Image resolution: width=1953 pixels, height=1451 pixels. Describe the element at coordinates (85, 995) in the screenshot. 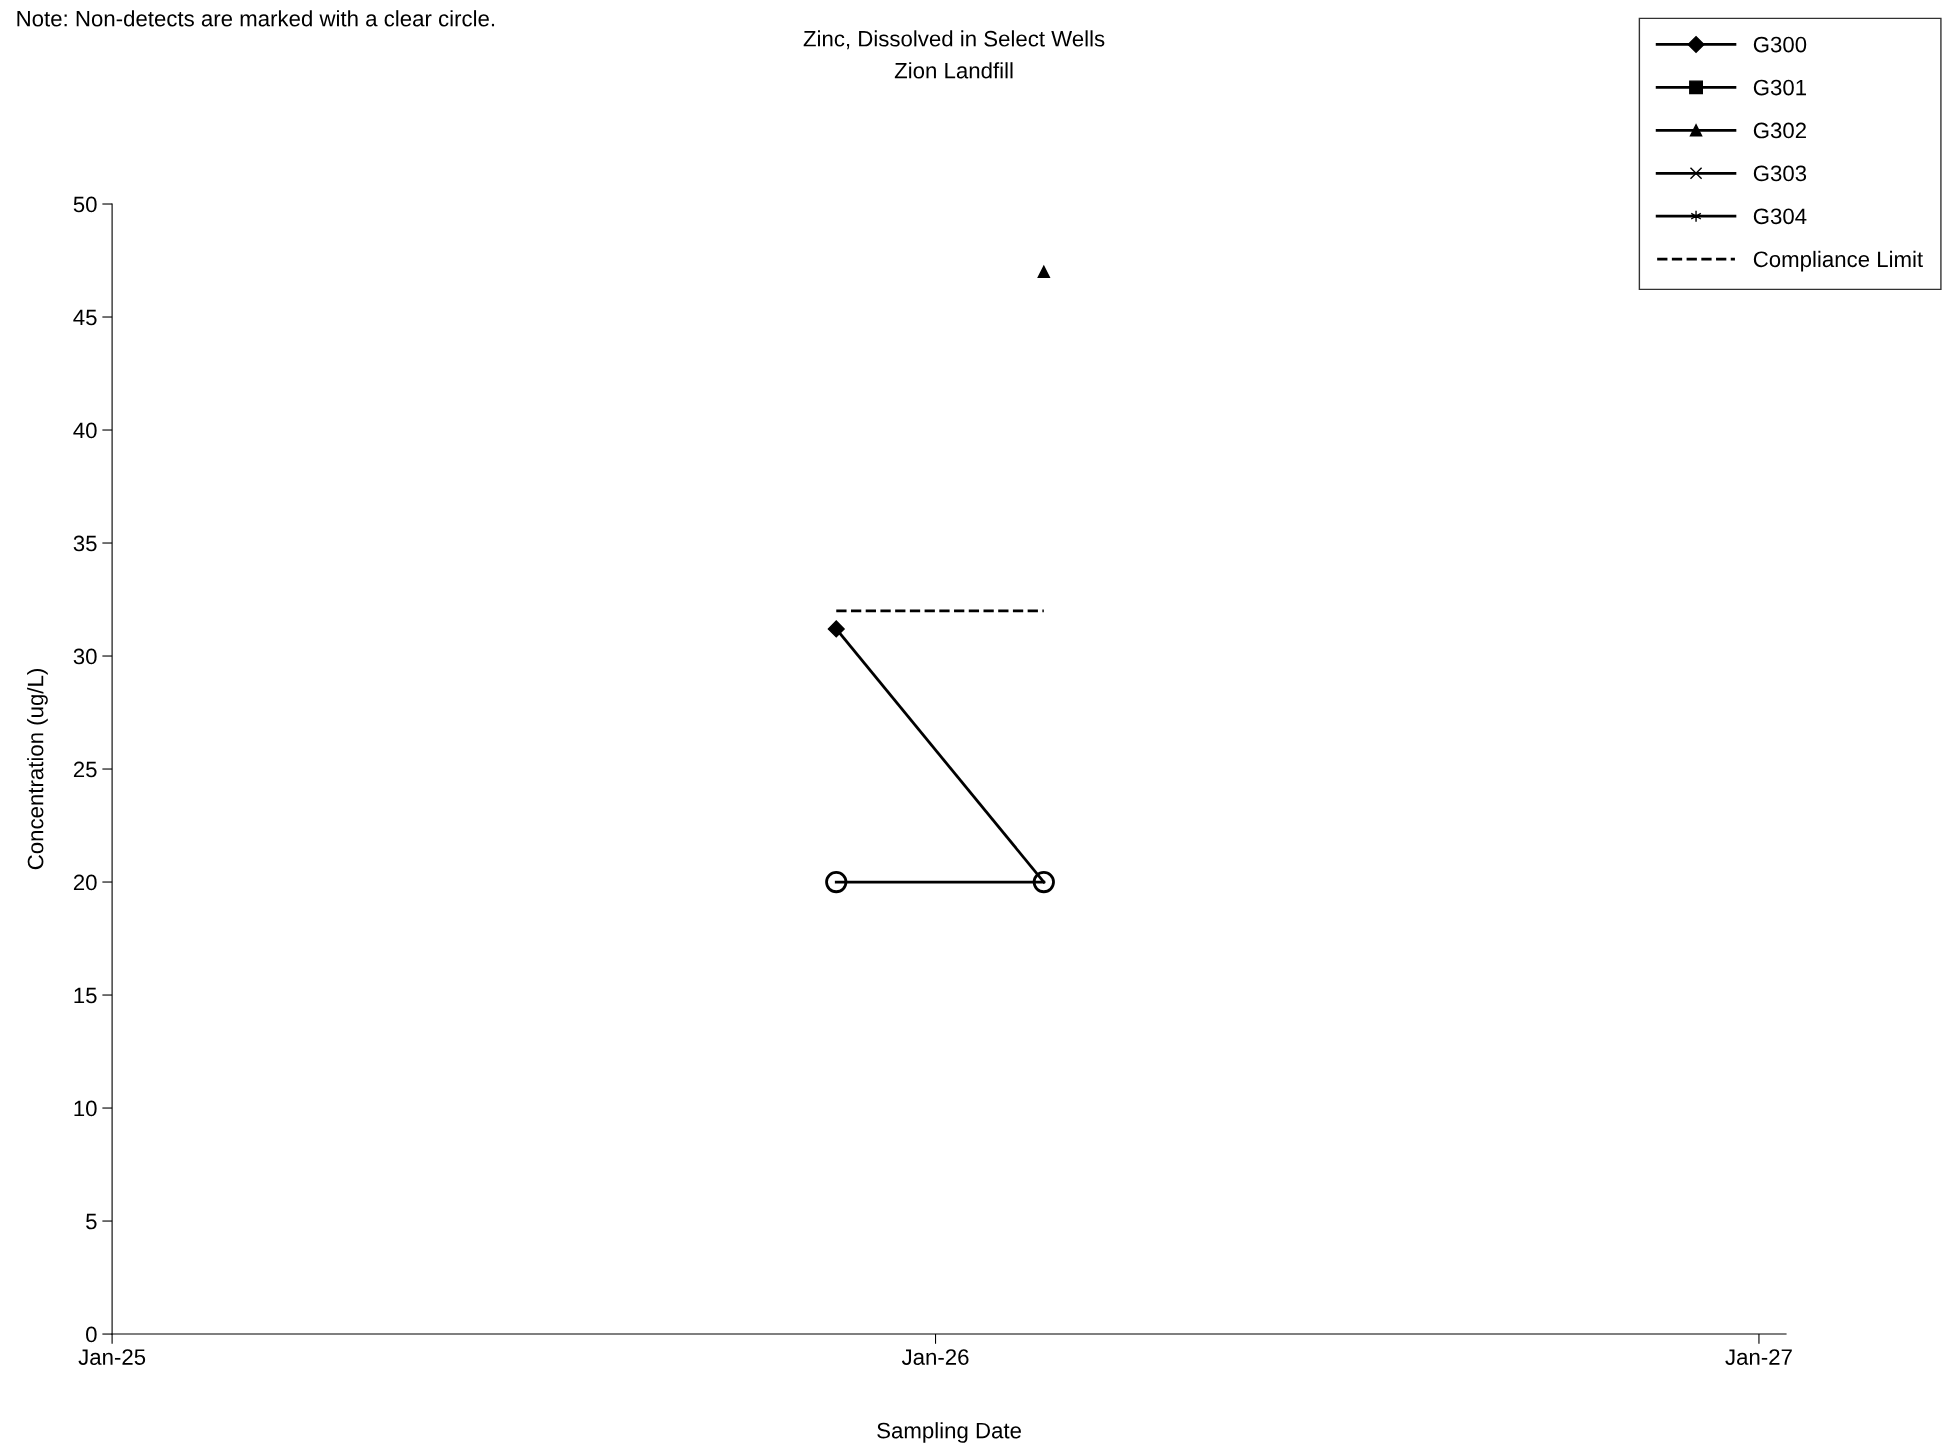

I see `y-tick-label: 15` at that location.